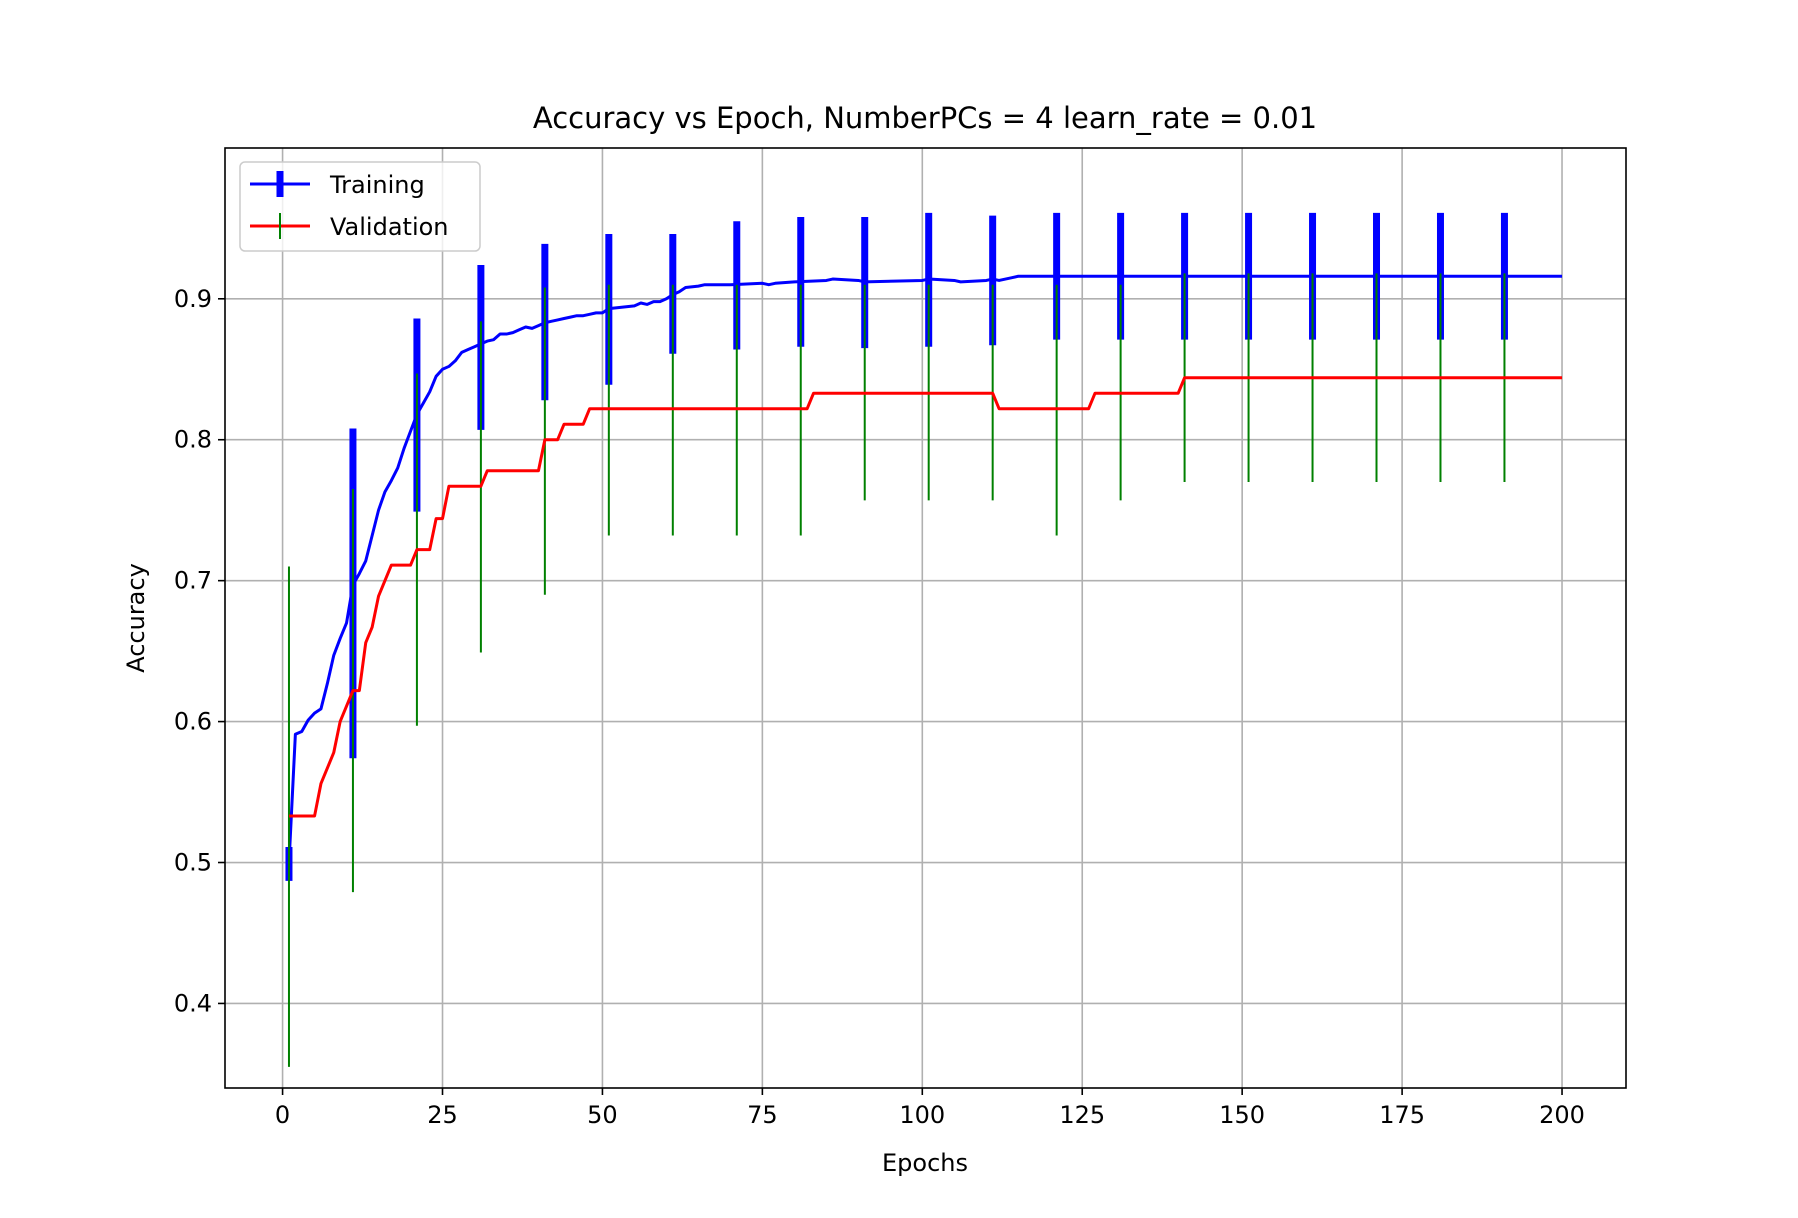  What do you see at coordinates (136, 618) in the screenshot?
I see `y-axis-label: Accuracy` at bounding box center [136, 618].